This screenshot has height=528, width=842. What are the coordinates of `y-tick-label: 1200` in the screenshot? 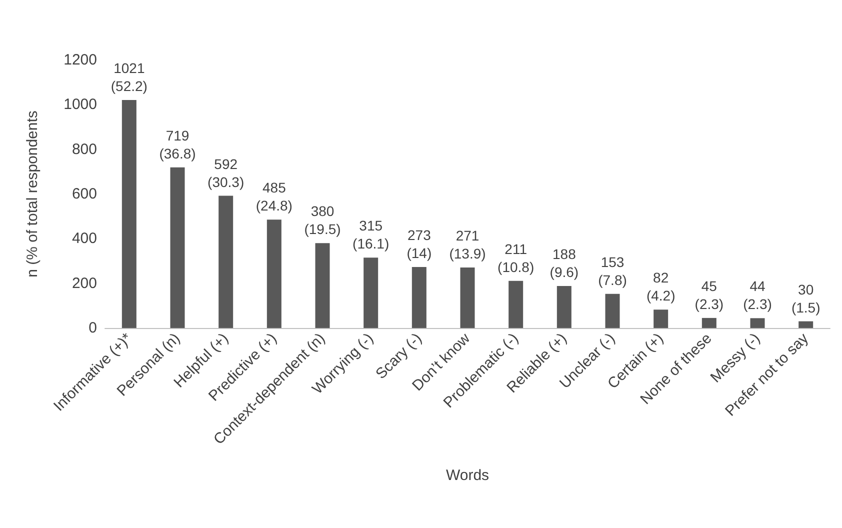 It's located at (80, 60).